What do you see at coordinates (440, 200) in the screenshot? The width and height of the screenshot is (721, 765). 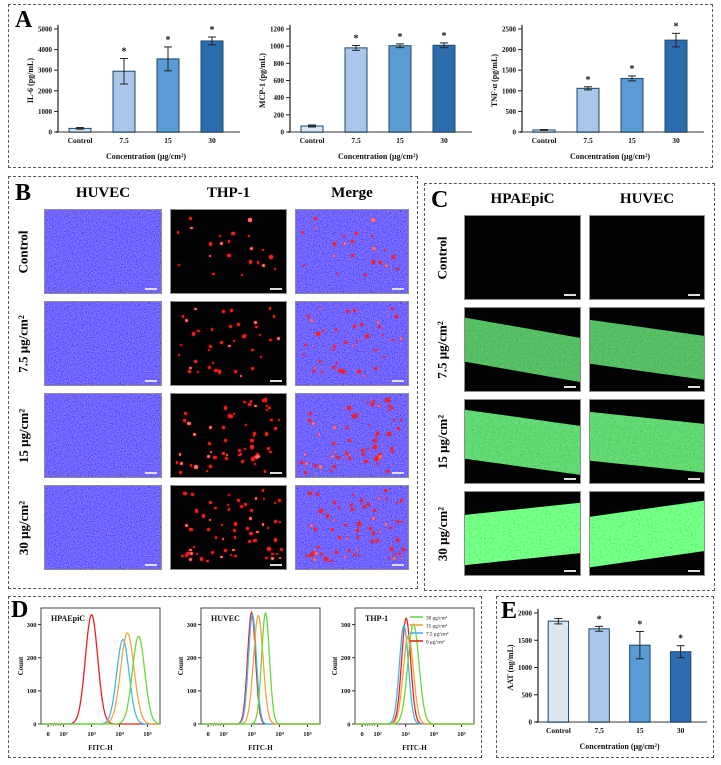 I see `panel-c-label: C` at bounding box center [440, 200].